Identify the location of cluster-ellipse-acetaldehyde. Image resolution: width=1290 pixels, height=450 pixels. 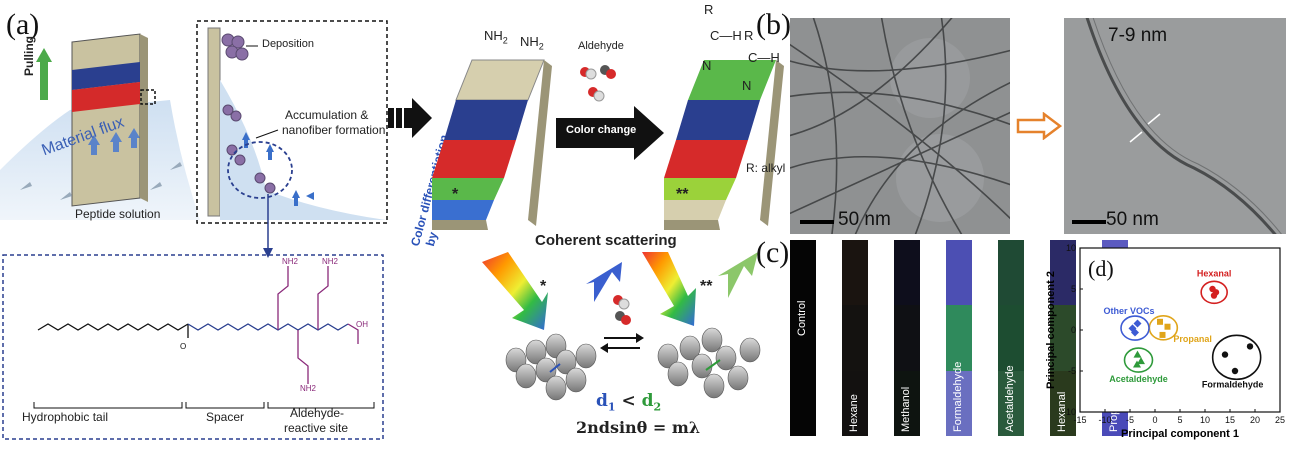
(1138, 360).